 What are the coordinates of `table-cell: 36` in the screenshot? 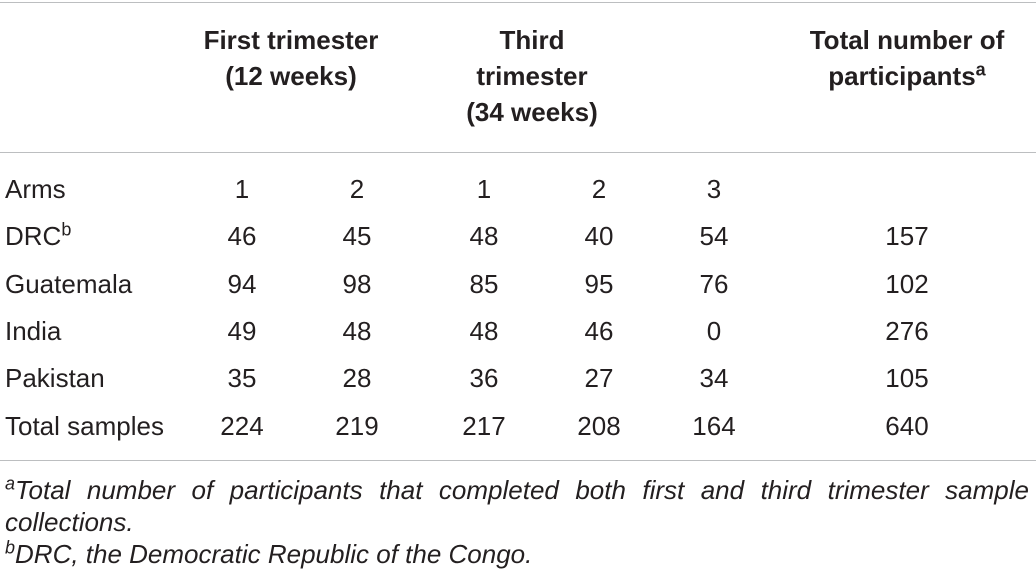 It's located at (484, 378).